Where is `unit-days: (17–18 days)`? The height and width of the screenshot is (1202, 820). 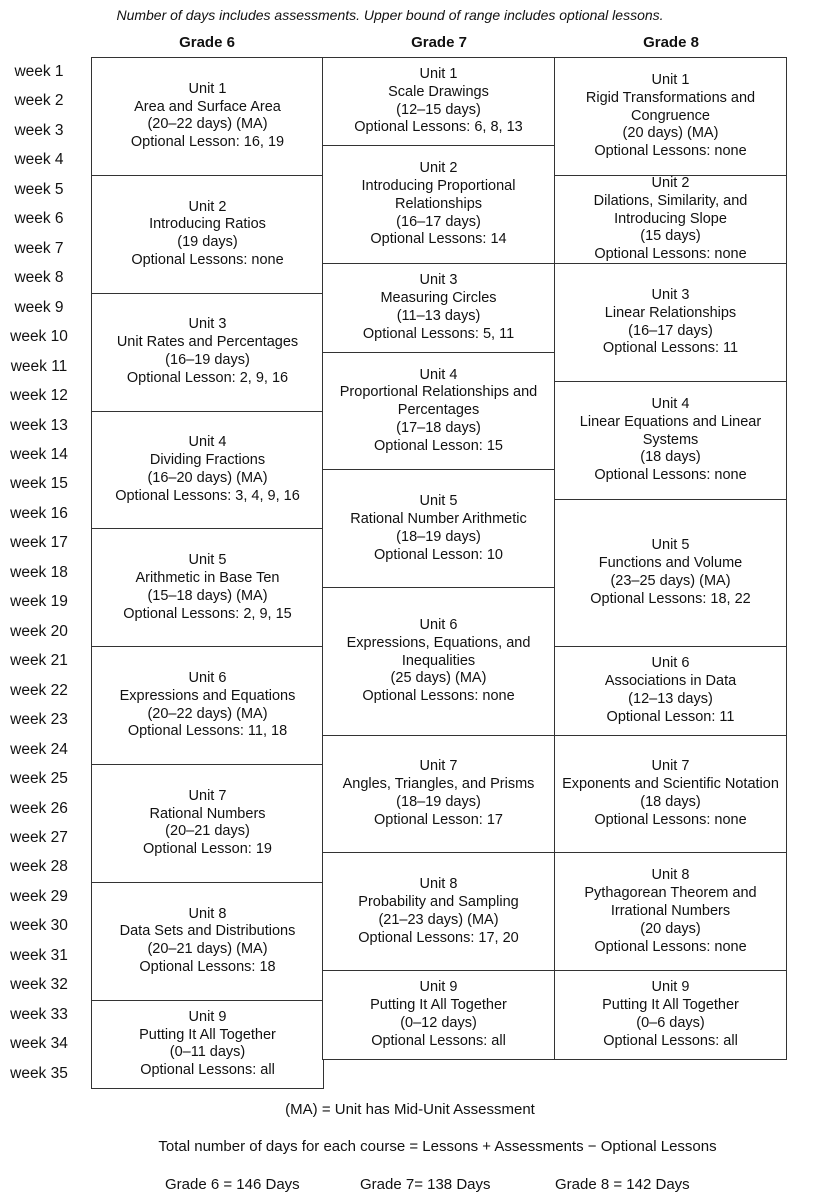 unit-days: (17–18 days) is located at coordinates (438, 427).